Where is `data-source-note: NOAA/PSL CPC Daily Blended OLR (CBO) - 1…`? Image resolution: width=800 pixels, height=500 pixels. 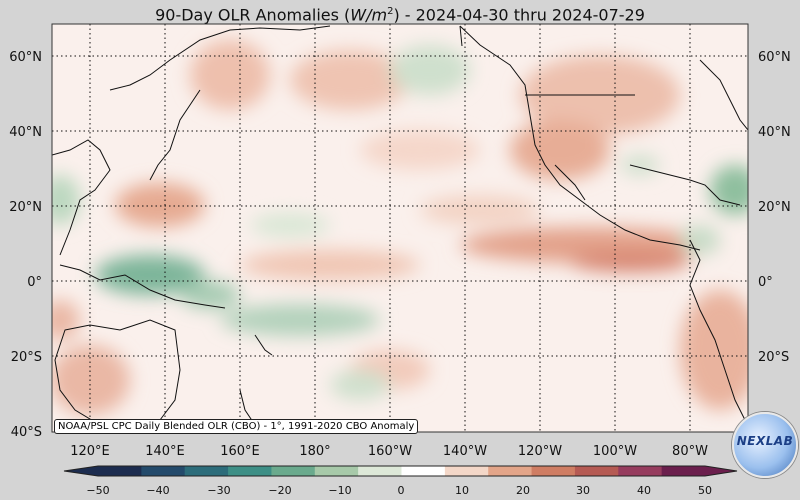 data-source-note: NOAA/PSL CPC Daily Blended OLR (CBO) - 1… is located at coordinates (236, 426).